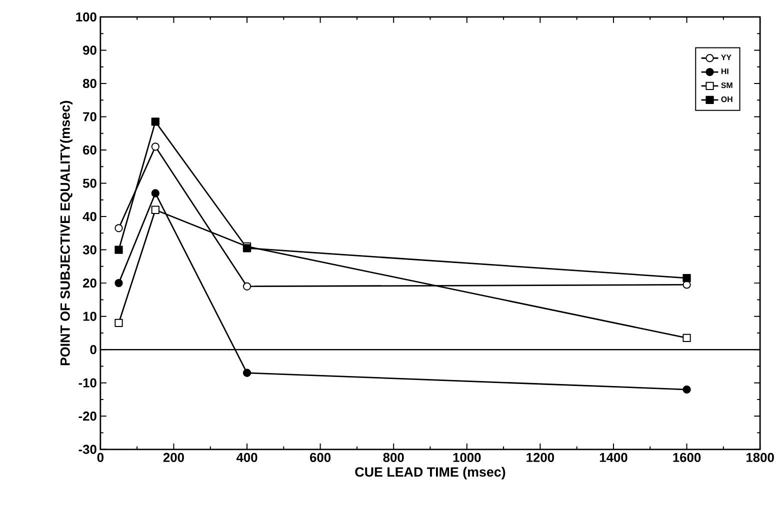 The height and width of the screenshot is (511, 779). I want to click on x-tick-label: 1400, so click(614, 457).